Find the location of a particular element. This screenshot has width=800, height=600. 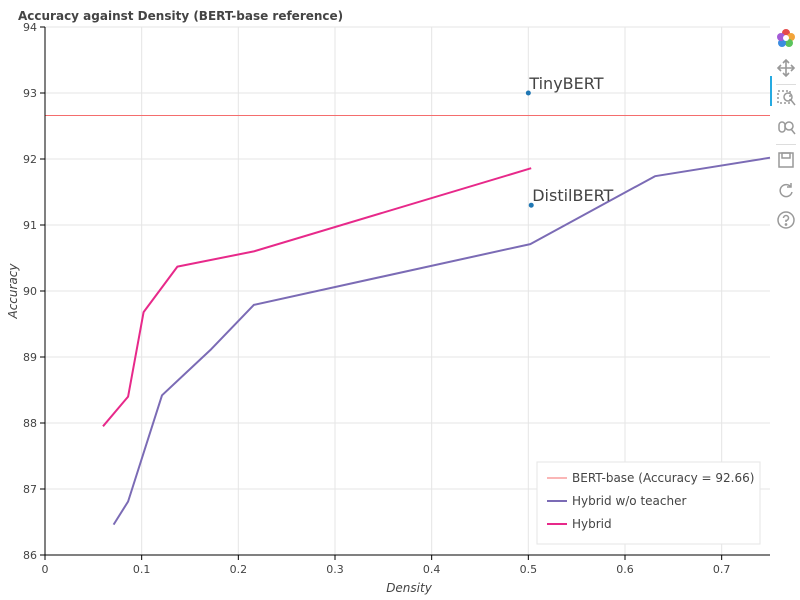

y-tick-label: 92 is located at coordinates (30, 159).